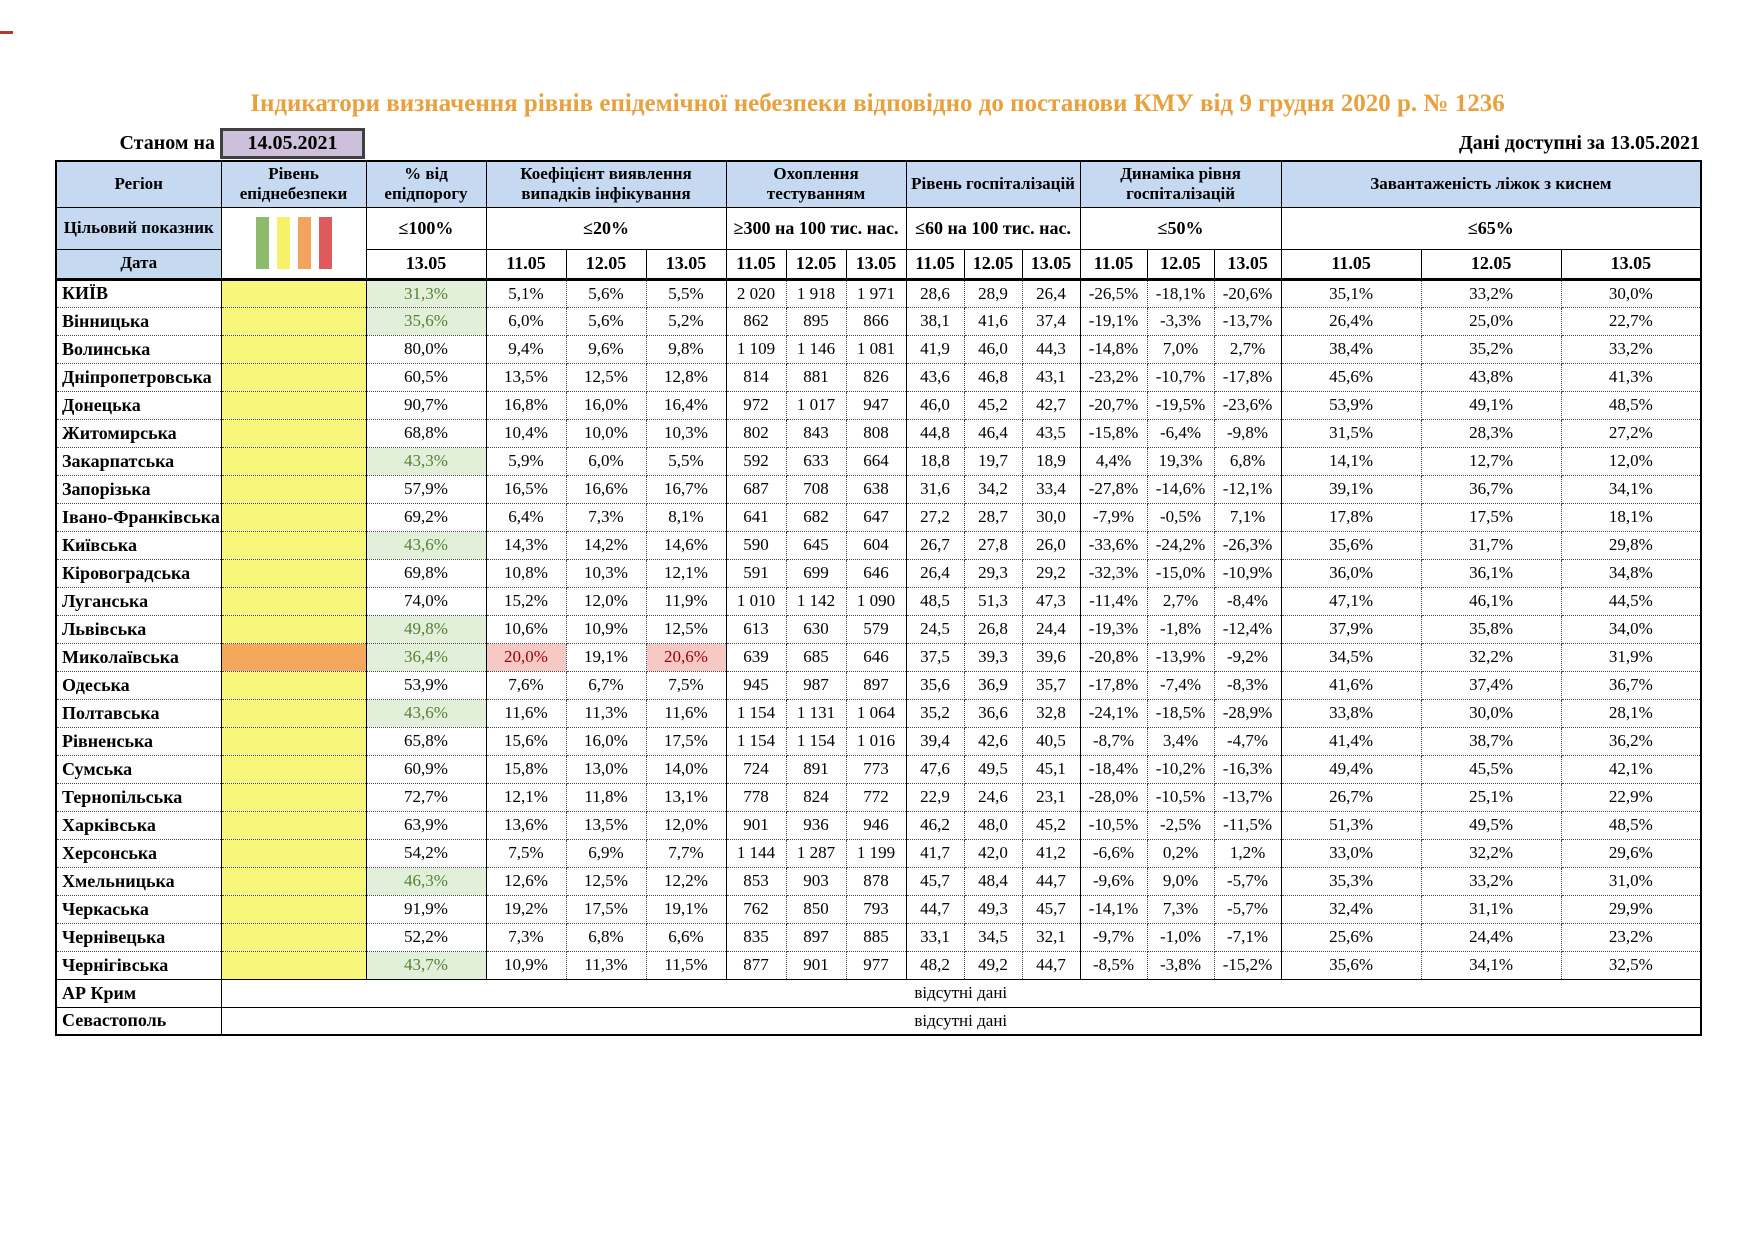 This screenshot has height=1241, width=1755. What do you see at coordinates (139, 965) in the screenshot?
I see `region-cell: Чернігівська` at bounding box center [139, 965].